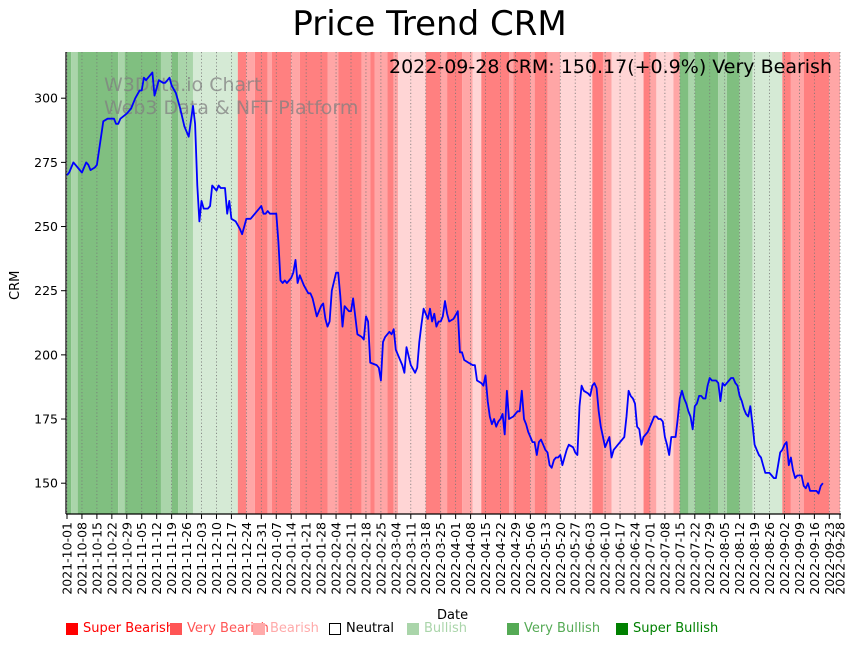 The width and height of the screenshot is (859, 646). Describe the element at coordinates (182, 85) in the screenshot. I see `watermark-line-1: W3Data.io Chart` at that location.